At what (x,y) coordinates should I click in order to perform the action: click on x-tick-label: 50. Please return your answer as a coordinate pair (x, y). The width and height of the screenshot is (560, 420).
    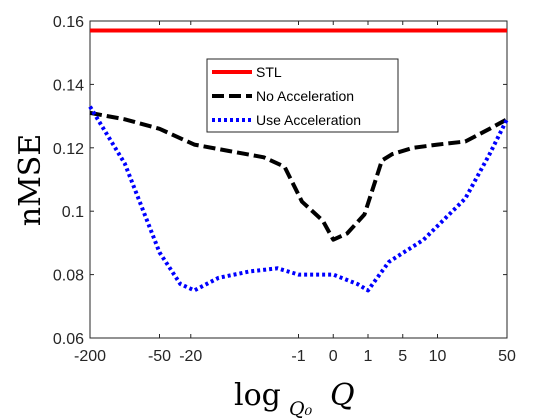
    Looking at the image, I should click on (507, 356).